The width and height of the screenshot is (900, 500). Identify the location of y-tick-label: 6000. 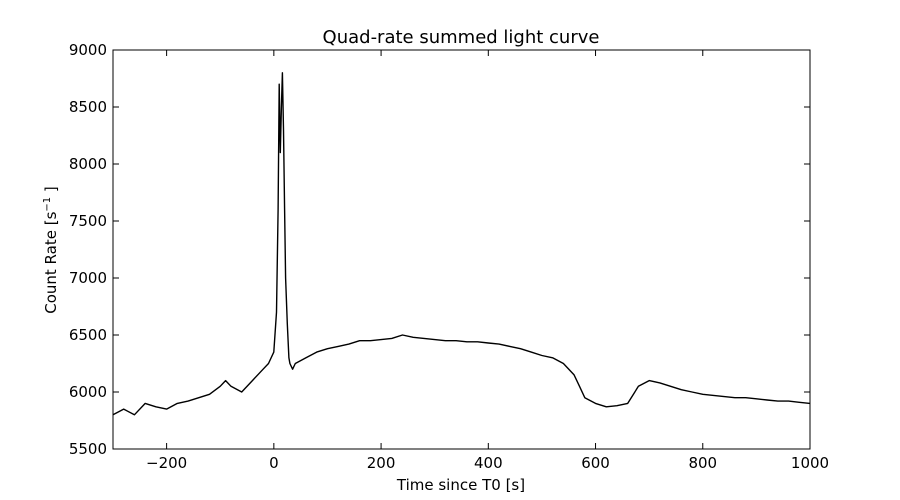
(88, 392).